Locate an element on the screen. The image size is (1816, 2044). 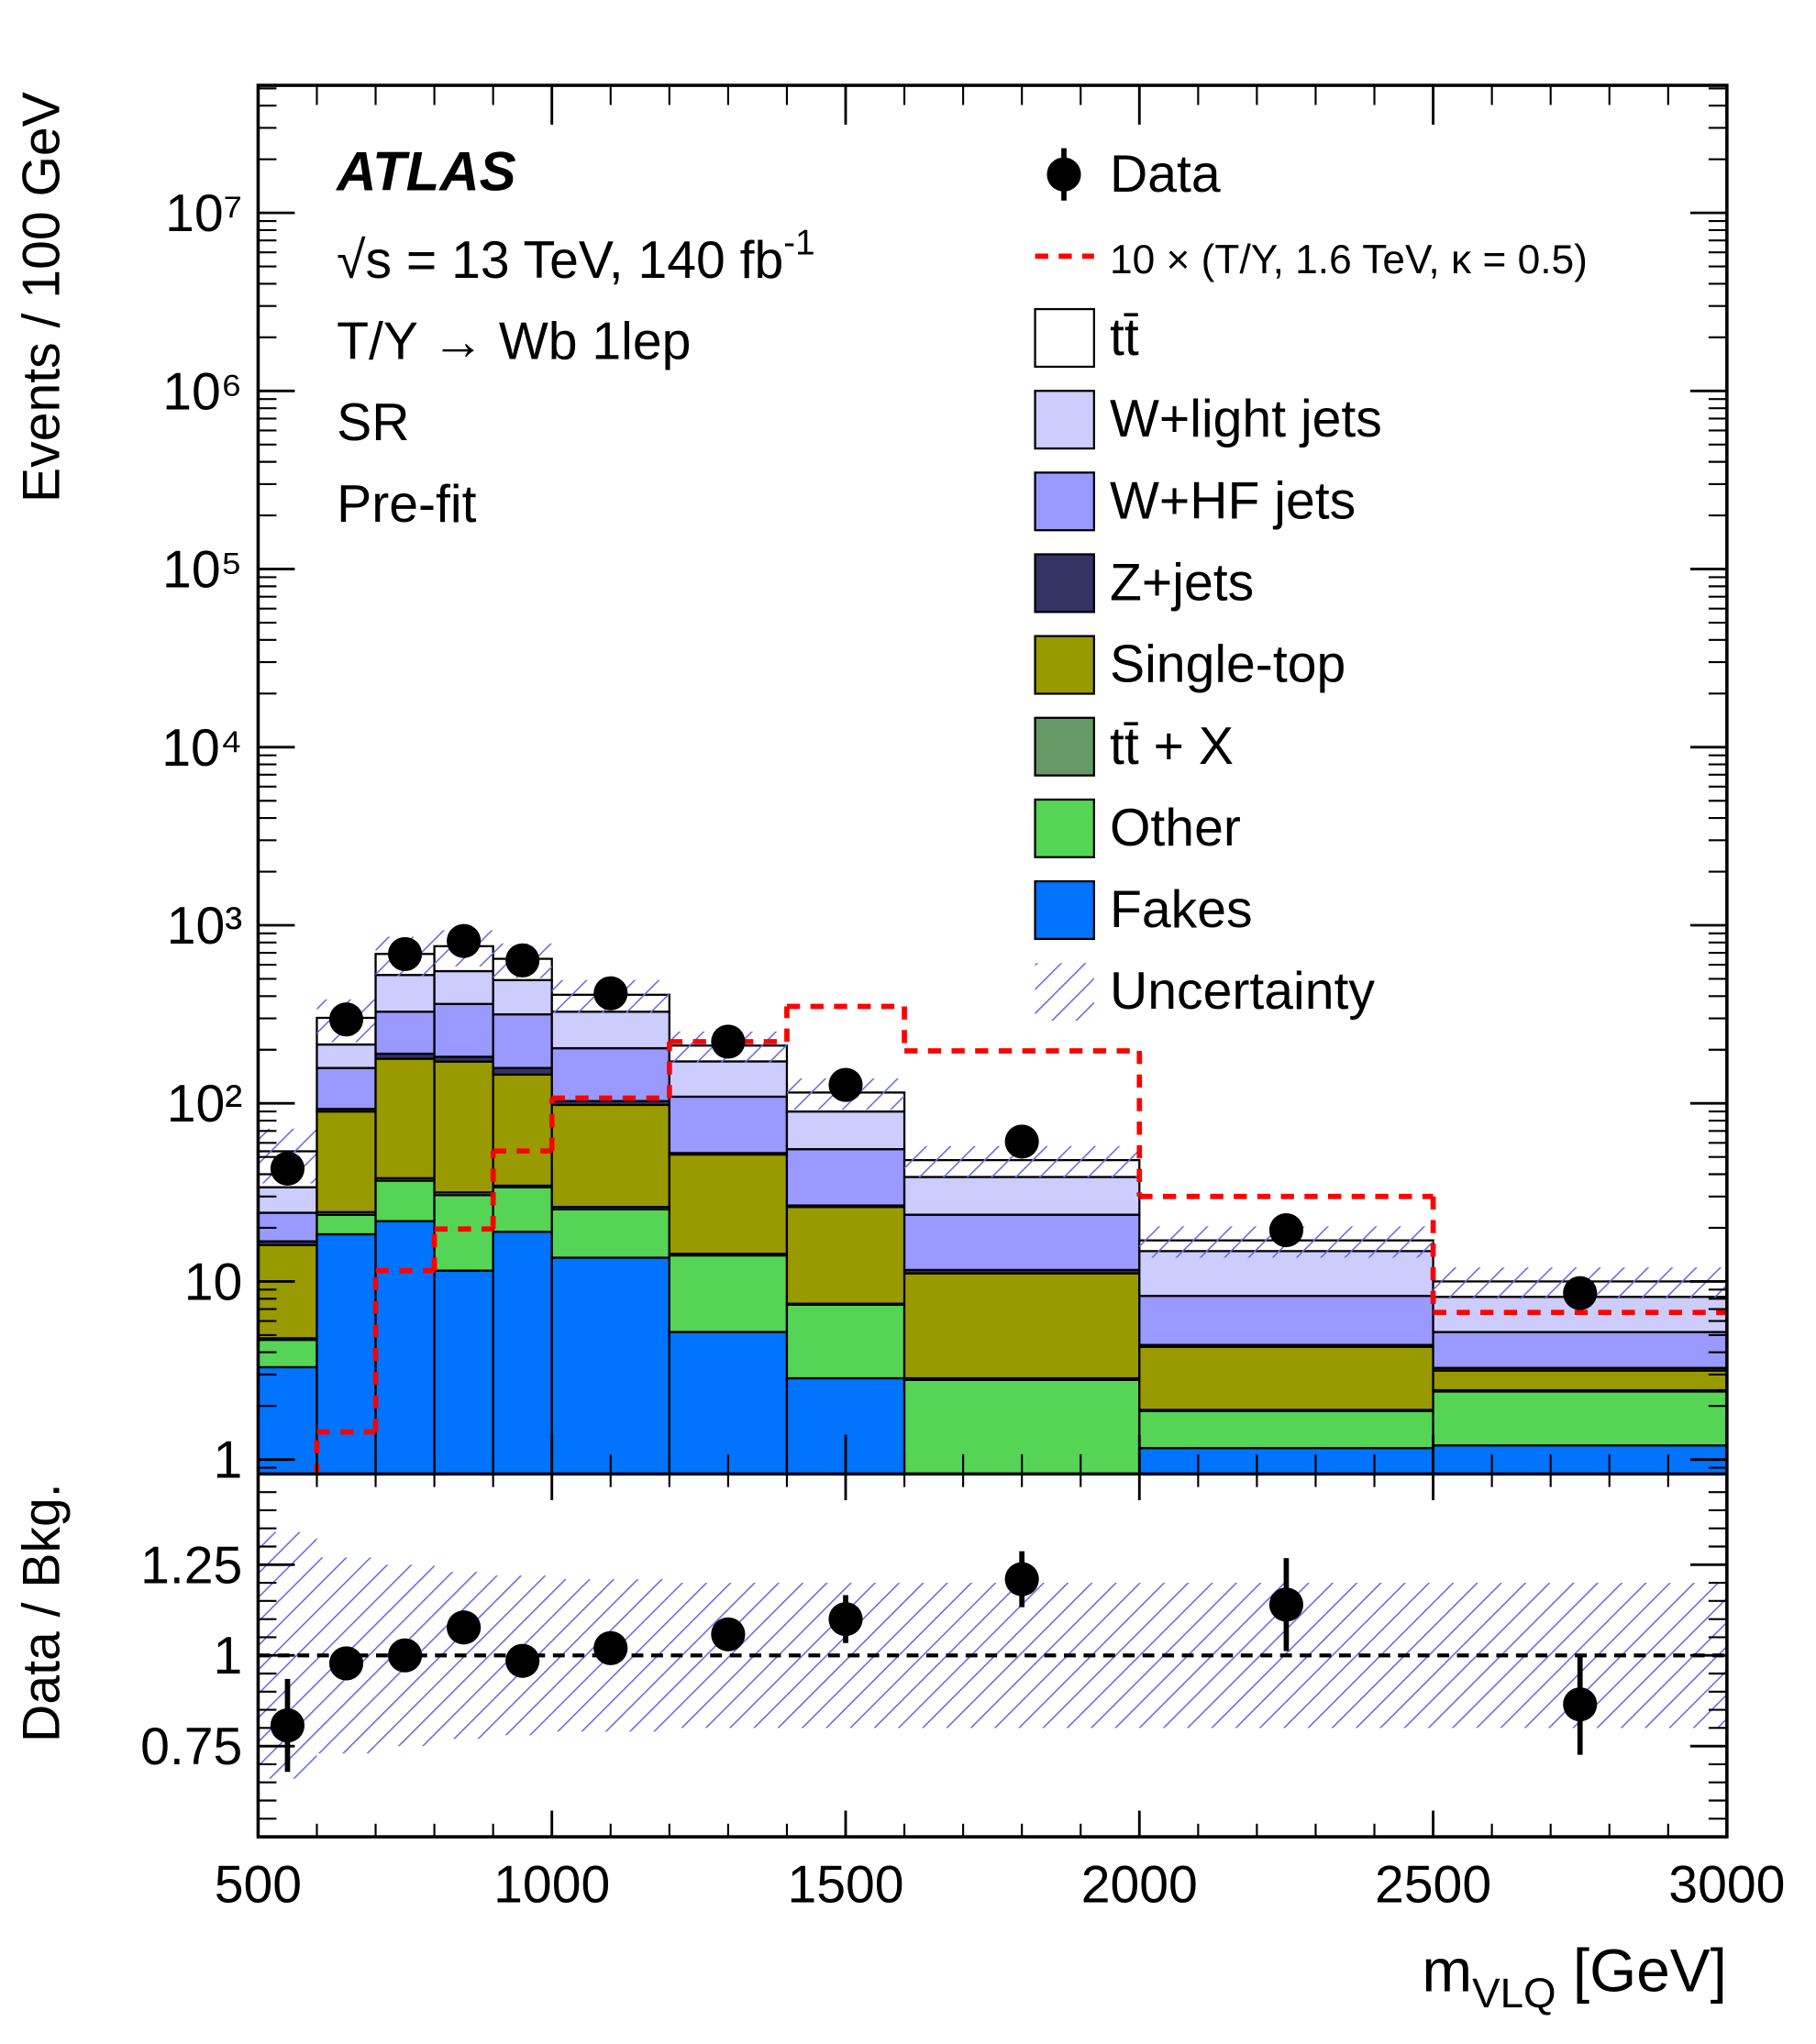
energy-label: √s = 13 TeV, 140 fb-1 is located at coordinates (575, 257).